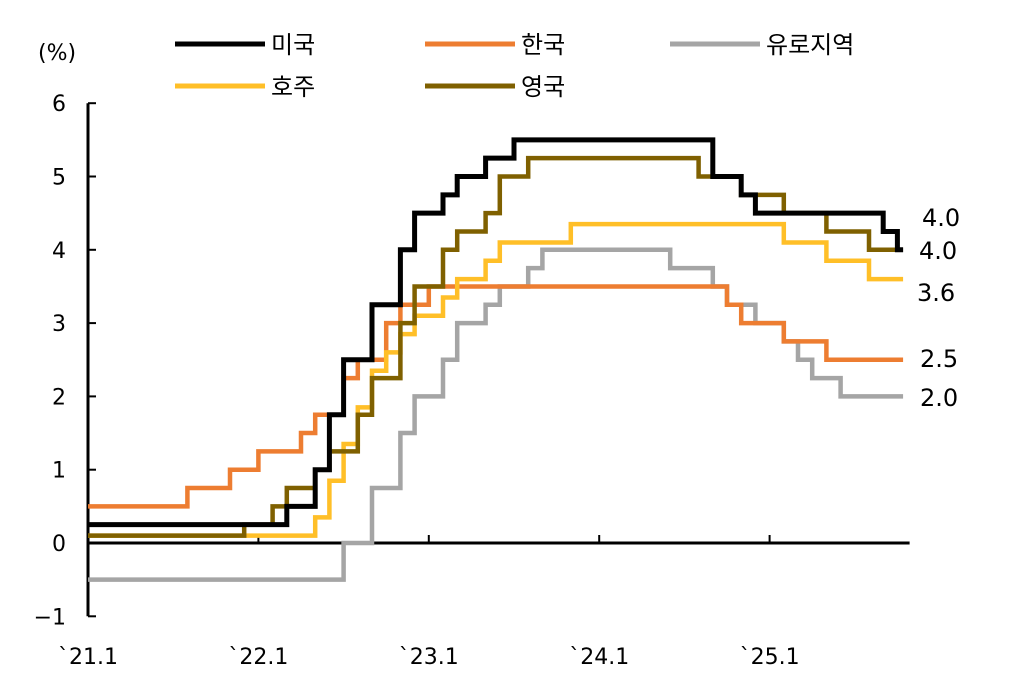  What do you see at coordinates (258, 657) in the screenshot?
I see `x-tick-label: `22.1` at bounding box center [258, 657].